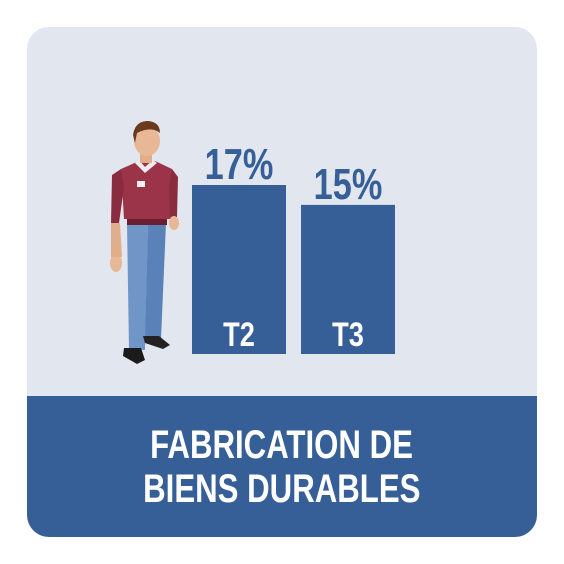 This screenshot has height=564, width=564. What do you see at coordinates (239, 334) in the screenshot?
I see `category-label-t2: T2` at bounding box center [239, 334].